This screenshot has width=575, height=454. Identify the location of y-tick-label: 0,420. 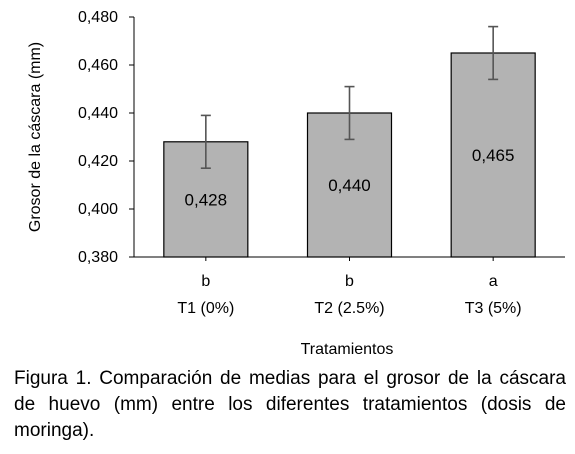
(98, 161).